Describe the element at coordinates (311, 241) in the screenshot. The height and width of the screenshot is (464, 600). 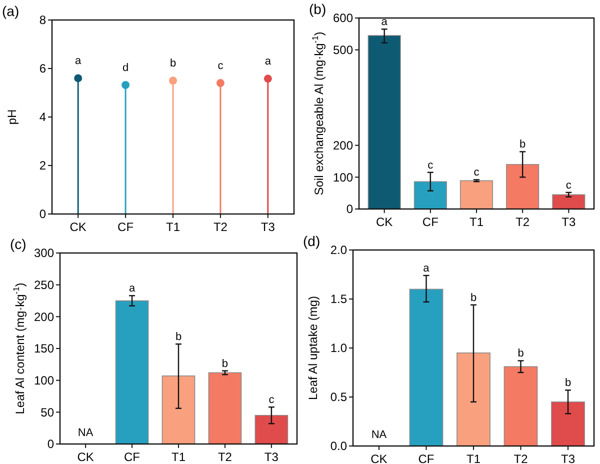
I see `chart-title: (d)` at that location.